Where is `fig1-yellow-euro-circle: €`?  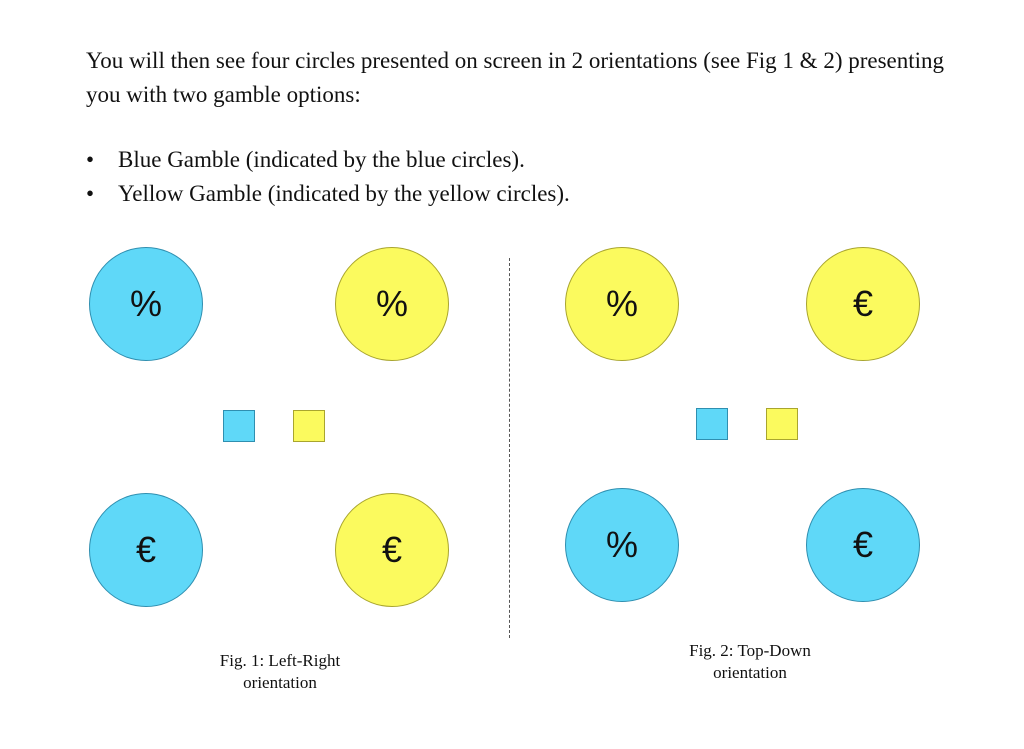
fig1-yellow-euro-circle: € is located at coordinates (392, 550).